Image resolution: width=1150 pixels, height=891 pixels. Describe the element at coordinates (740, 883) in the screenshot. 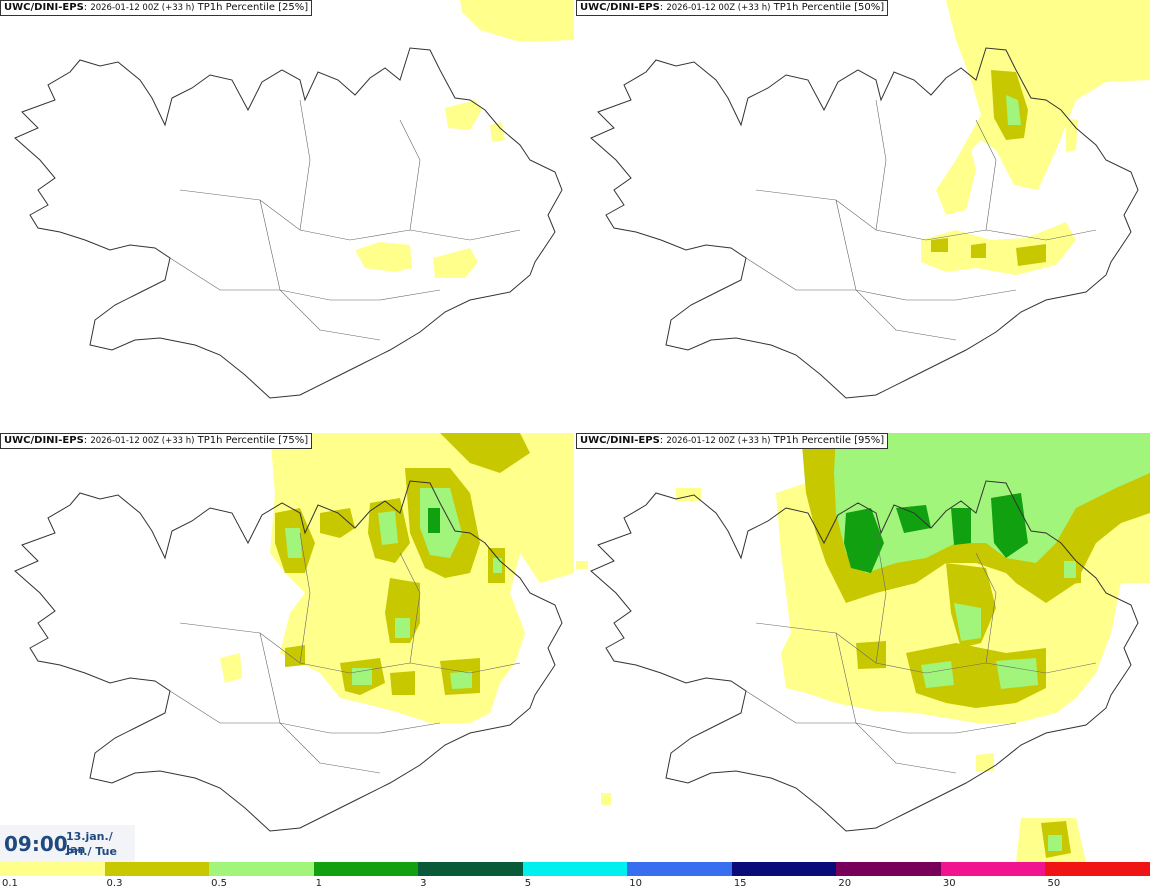

I see `legend-tick-label: 15` at that location.